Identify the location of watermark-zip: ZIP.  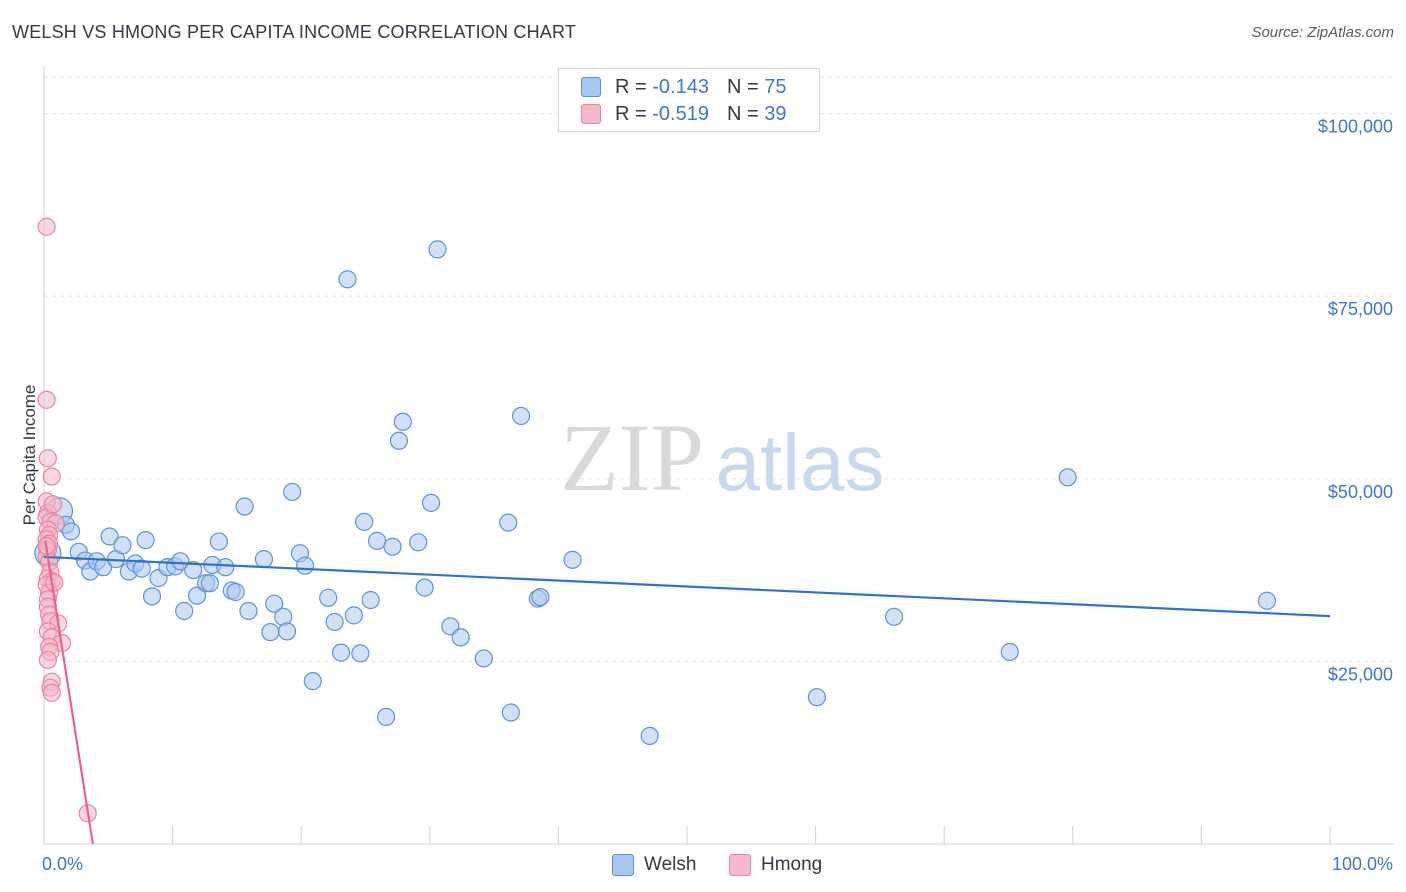
(632, 457).